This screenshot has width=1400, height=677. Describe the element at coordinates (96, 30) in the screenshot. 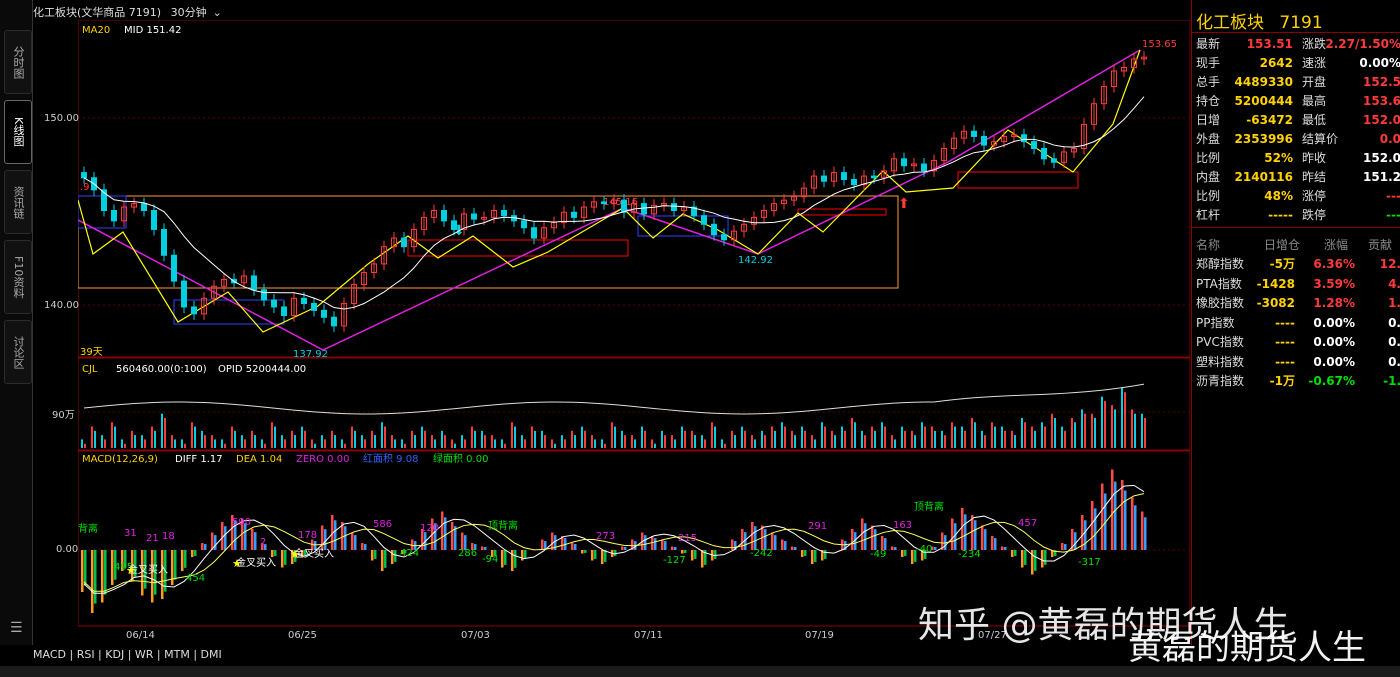

I see `ma-label: MA20` at that location.